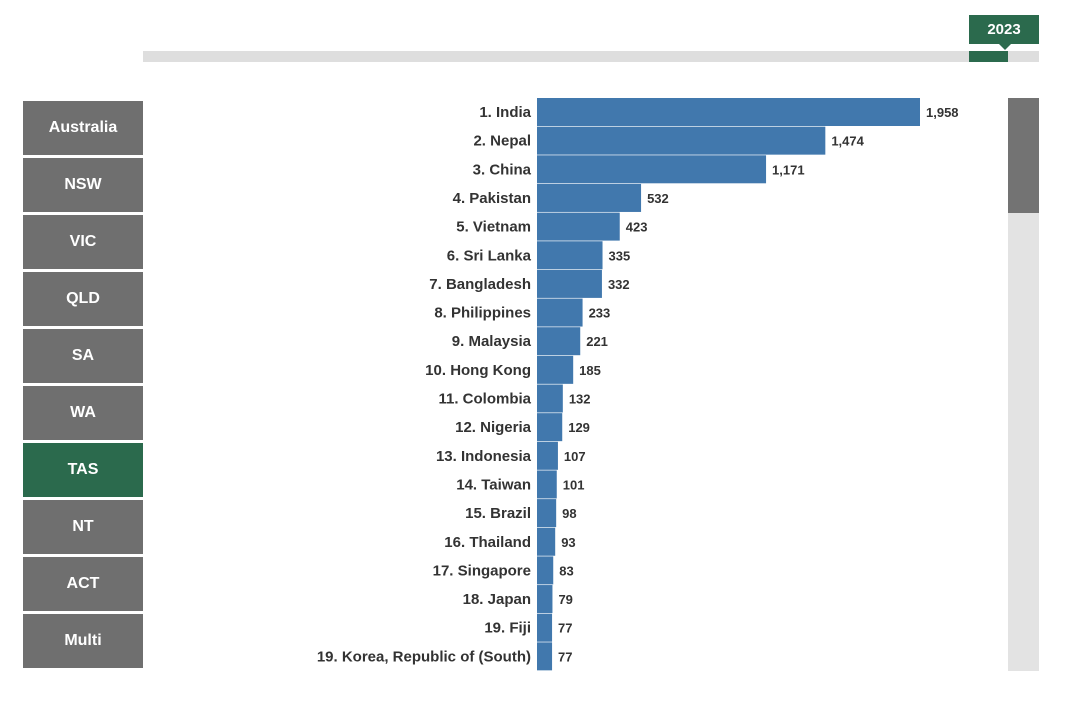 This screenshot has height=725, width=1080. Describe the element at coordinates (493, 227) in the screenshot. I see `category-label: 5. Vietnam` at that location.